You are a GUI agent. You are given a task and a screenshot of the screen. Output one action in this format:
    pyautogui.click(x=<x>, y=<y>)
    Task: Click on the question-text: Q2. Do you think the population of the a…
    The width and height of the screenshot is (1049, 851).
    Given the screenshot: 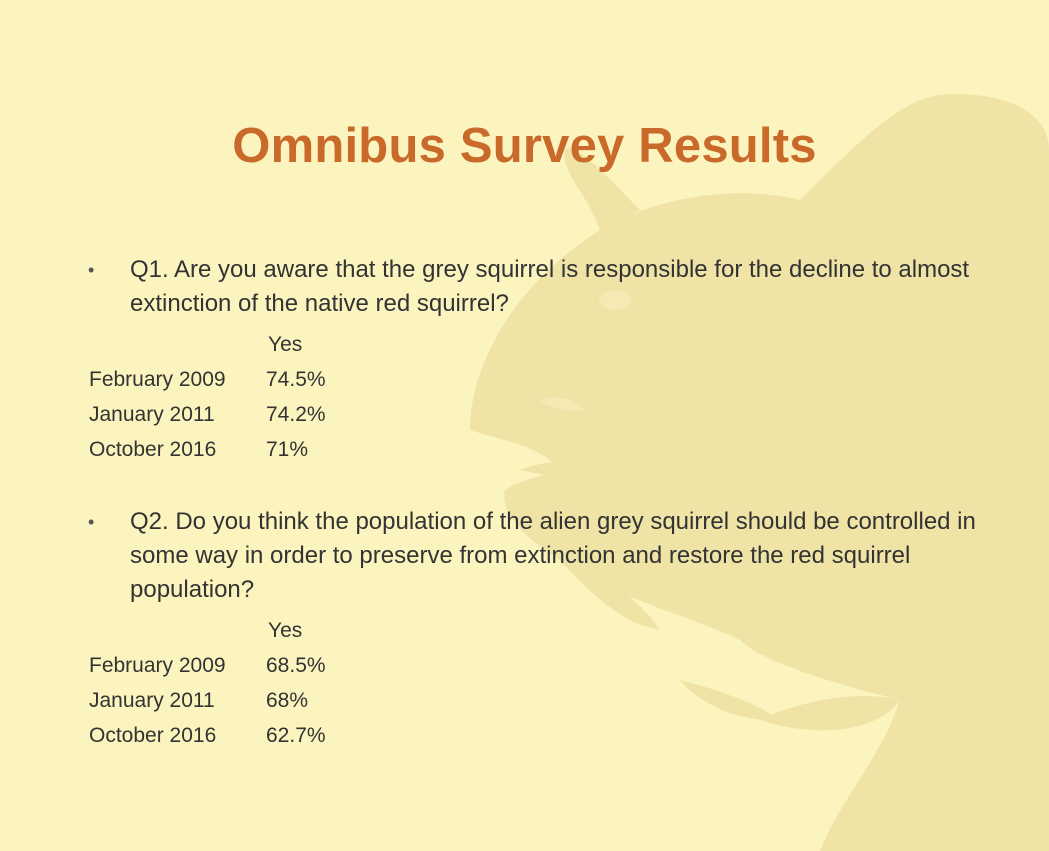 What is the action you would take?
    pyautogui.click(x=553, y=555)
    